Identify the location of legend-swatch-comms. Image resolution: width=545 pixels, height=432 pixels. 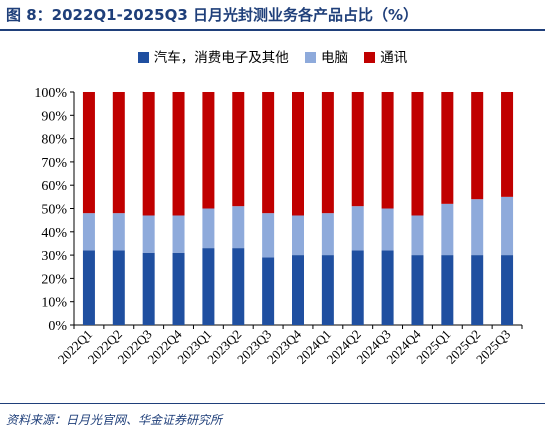
(370, 57).